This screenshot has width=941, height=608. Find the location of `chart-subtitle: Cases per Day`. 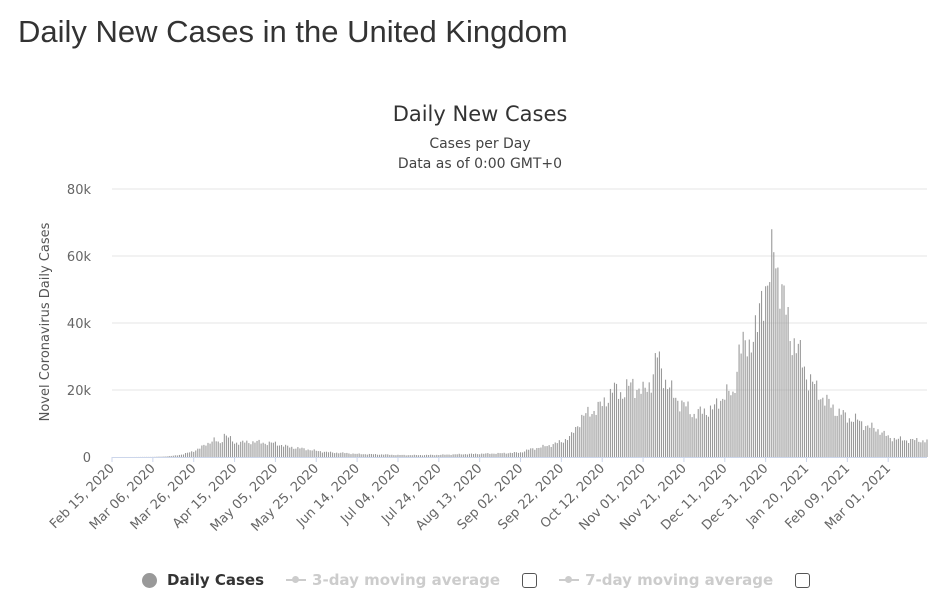

chart-subtitle: Cases per Day is located at coordinates (479, 144).